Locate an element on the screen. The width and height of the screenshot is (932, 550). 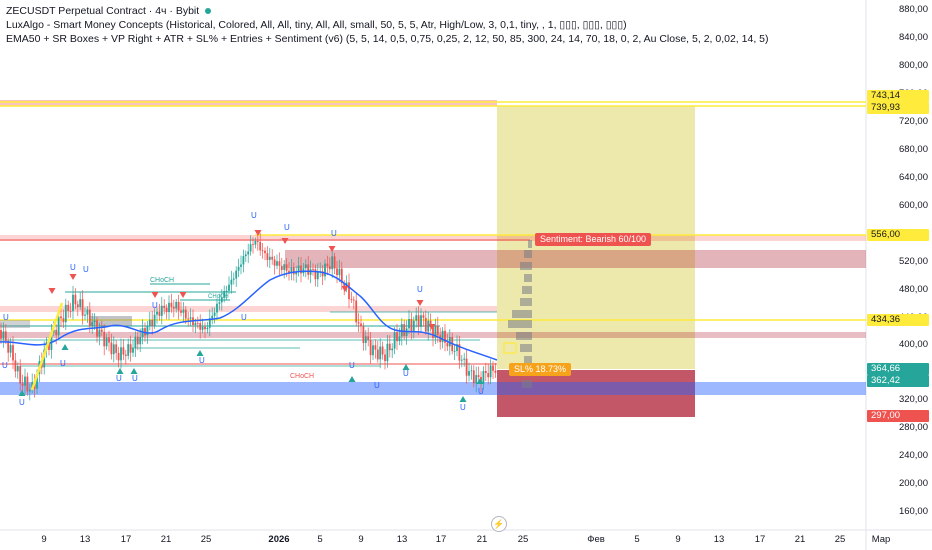
stop-zone is located at coordinates (596, 393).